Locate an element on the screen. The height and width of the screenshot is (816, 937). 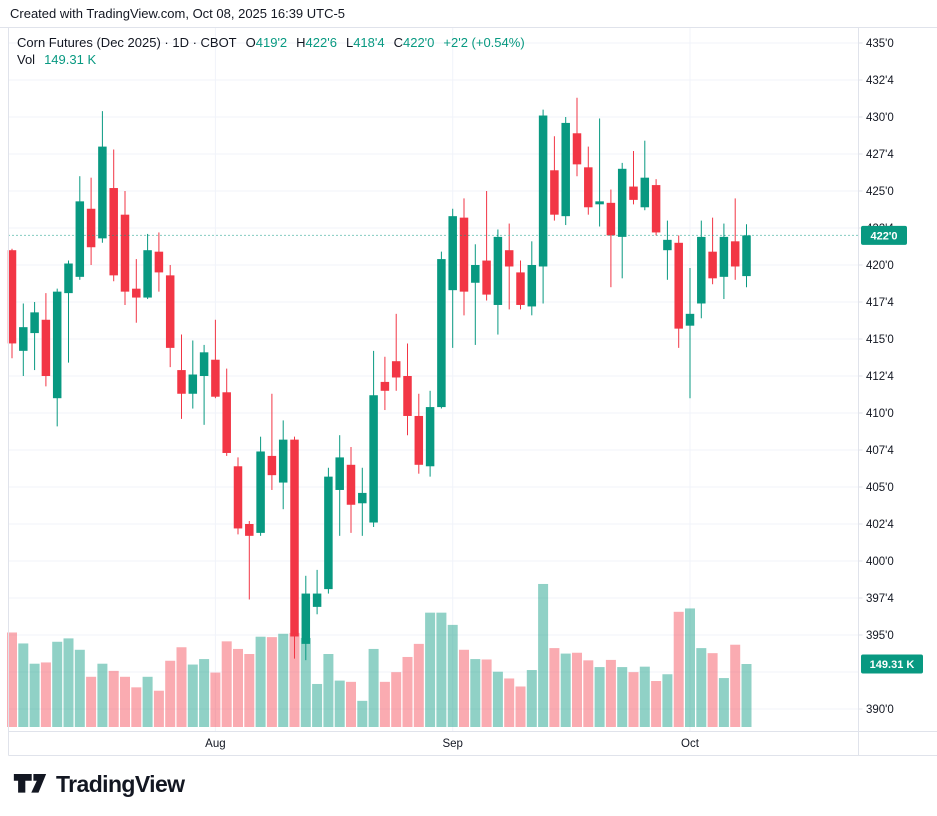
price-axis-label: 427'4 is located at coordinates (880, 155).